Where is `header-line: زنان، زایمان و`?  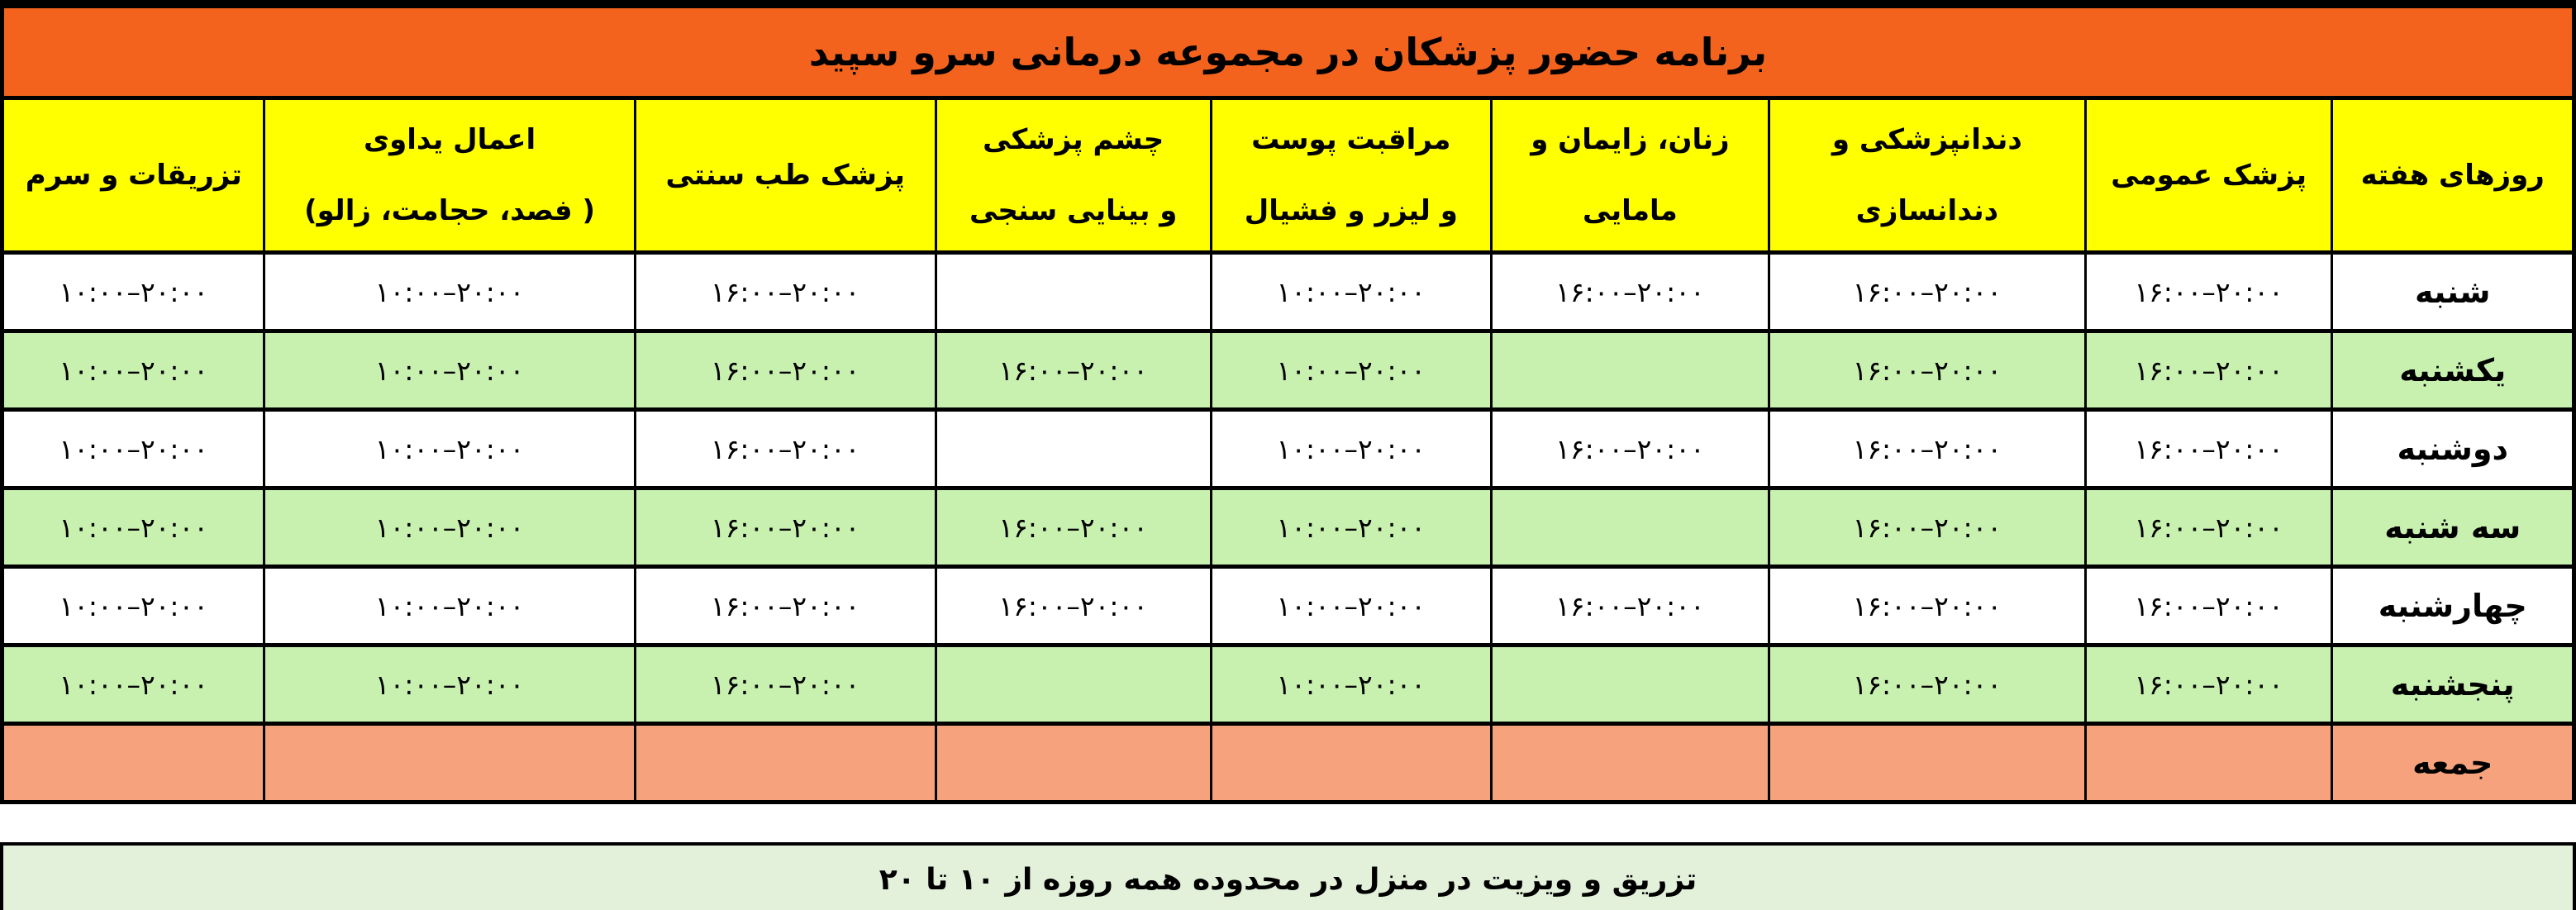 header-line: زنان، زایمان و is located at coordinates (1631, 139).